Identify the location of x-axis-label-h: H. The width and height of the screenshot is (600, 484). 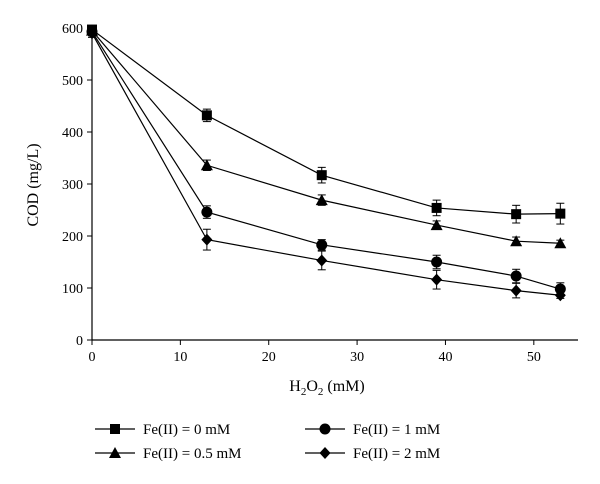
(295, 386).